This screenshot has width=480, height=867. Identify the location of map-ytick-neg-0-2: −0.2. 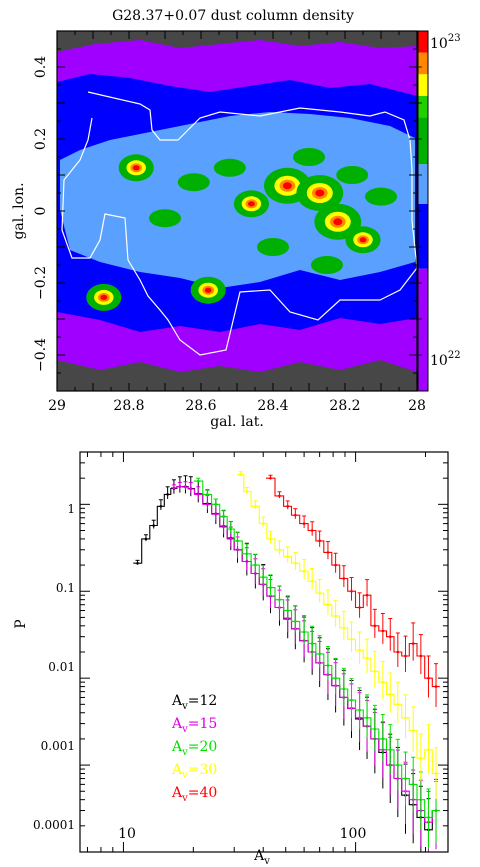
(41, 283).